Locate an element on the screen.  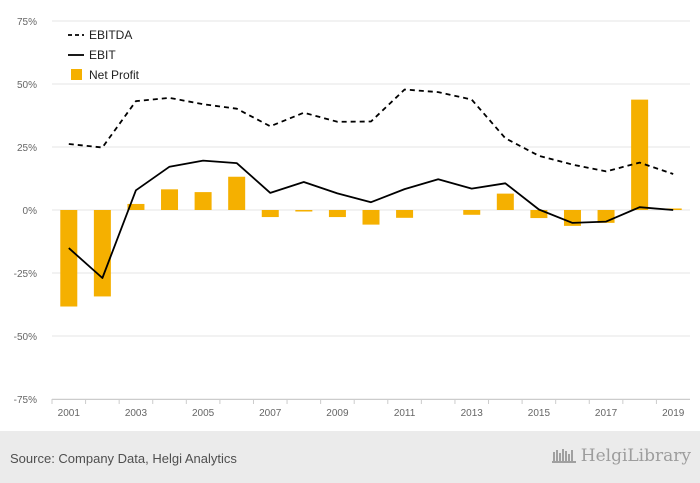
y-tick-label: -25% is located at coordinates (25, 274).